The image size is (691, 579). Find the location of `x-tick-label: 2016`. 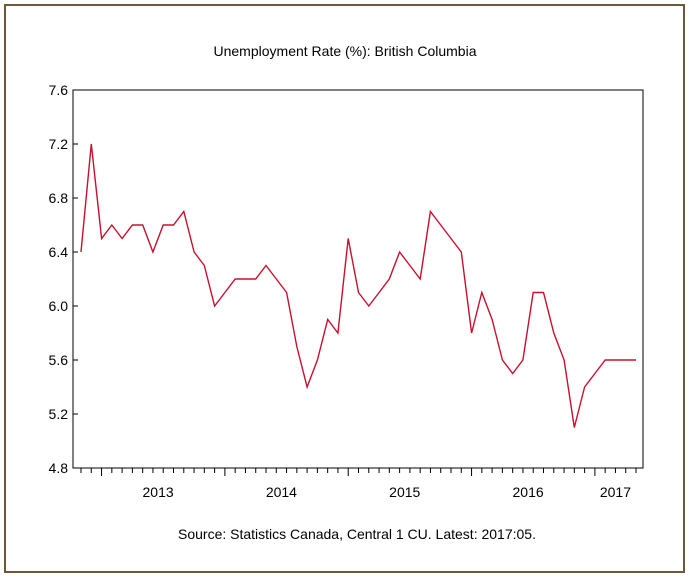

x-tick-label: 2016 is located at coordinates (528, 492).